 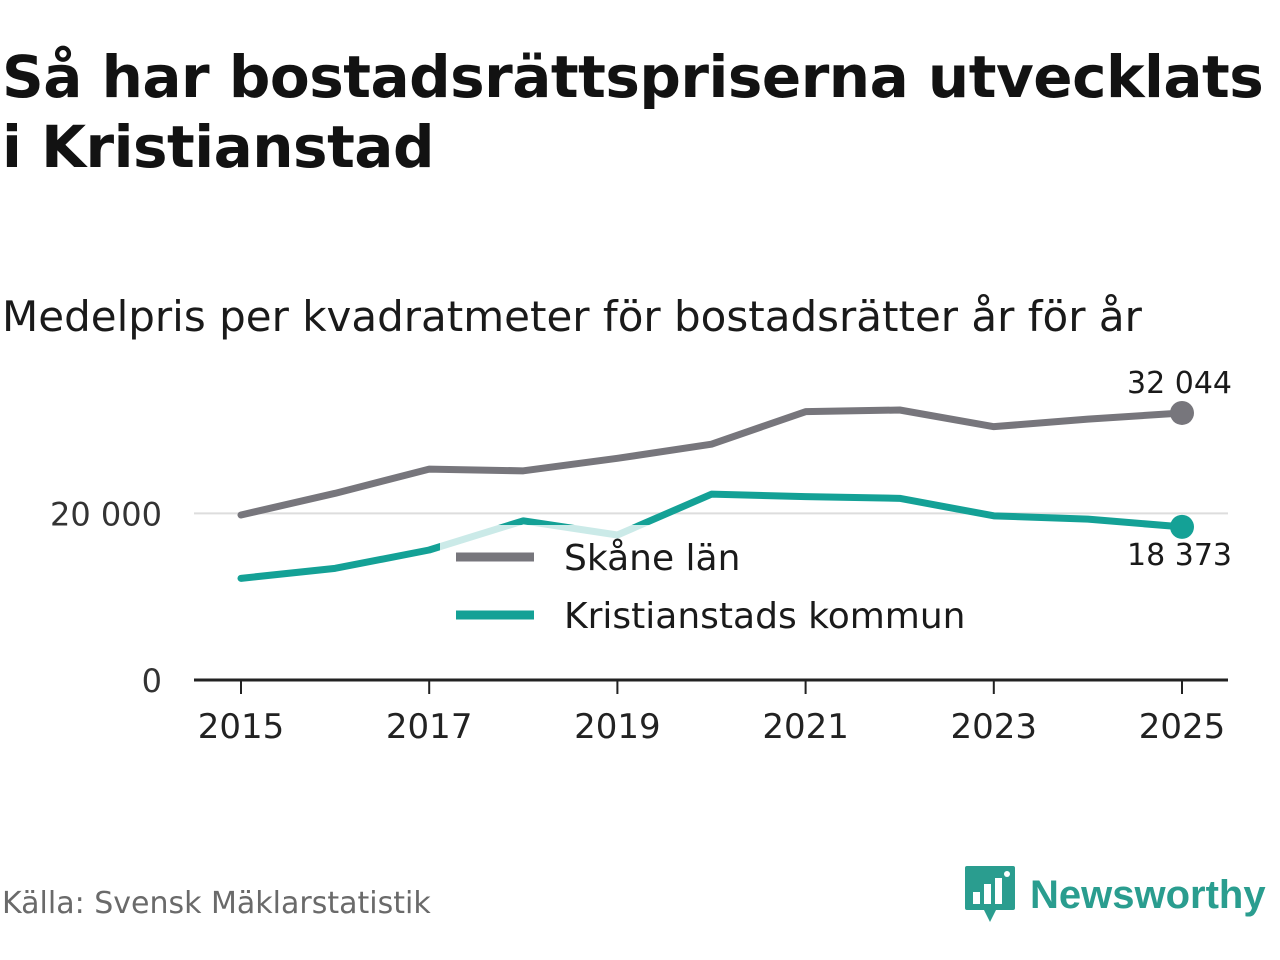 What do you see at coordinates (241, 727) in the screenshot?
I see `x-tick-label-2015: 2015` at bounding box center [241, 727].